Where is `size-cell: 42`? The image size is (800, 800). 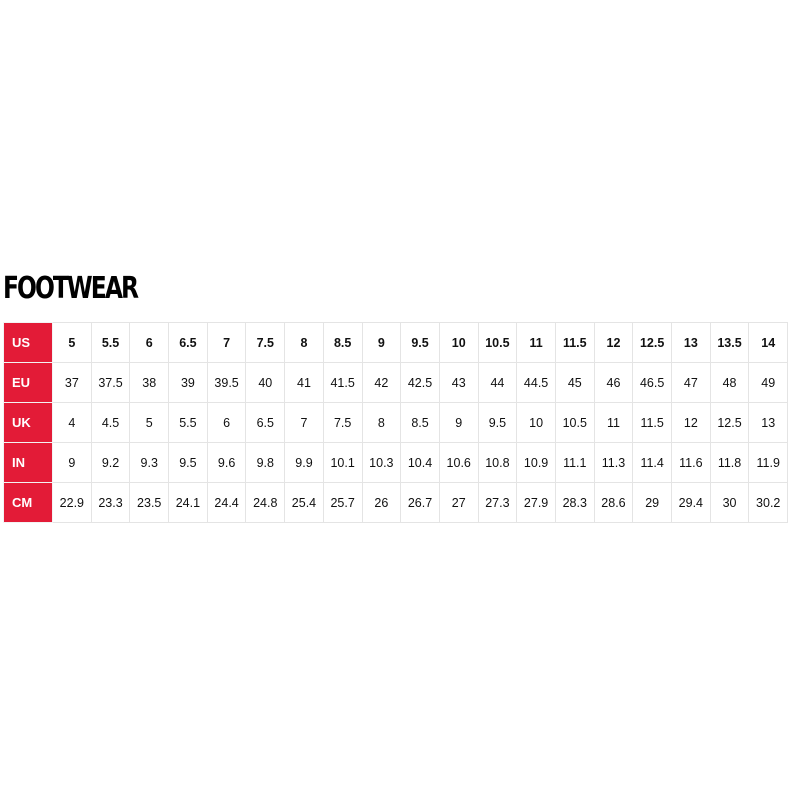
size-cell: 42 is located at coordinates (381, 382).